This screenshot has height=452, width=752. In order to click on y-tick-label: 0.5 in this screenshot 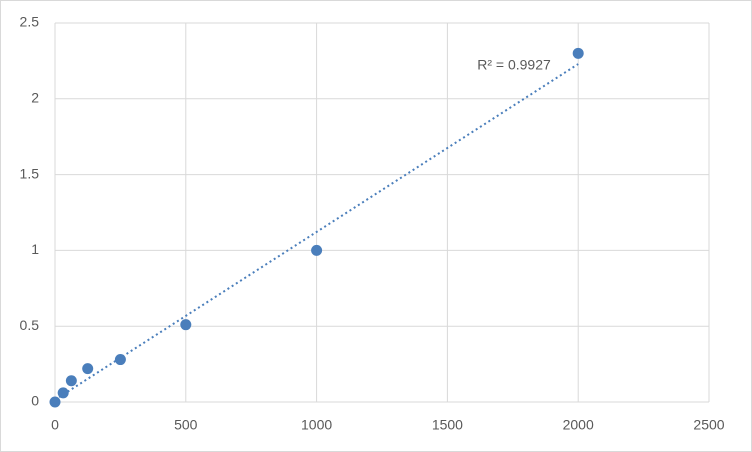, I will do `click(30, 325)`.